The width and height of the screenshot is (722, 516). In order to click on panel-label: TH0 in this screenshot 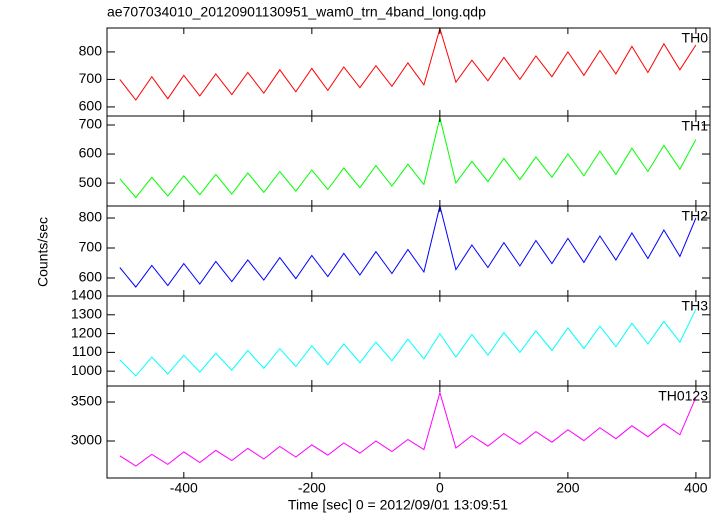, I will do `click(695, 38)`.